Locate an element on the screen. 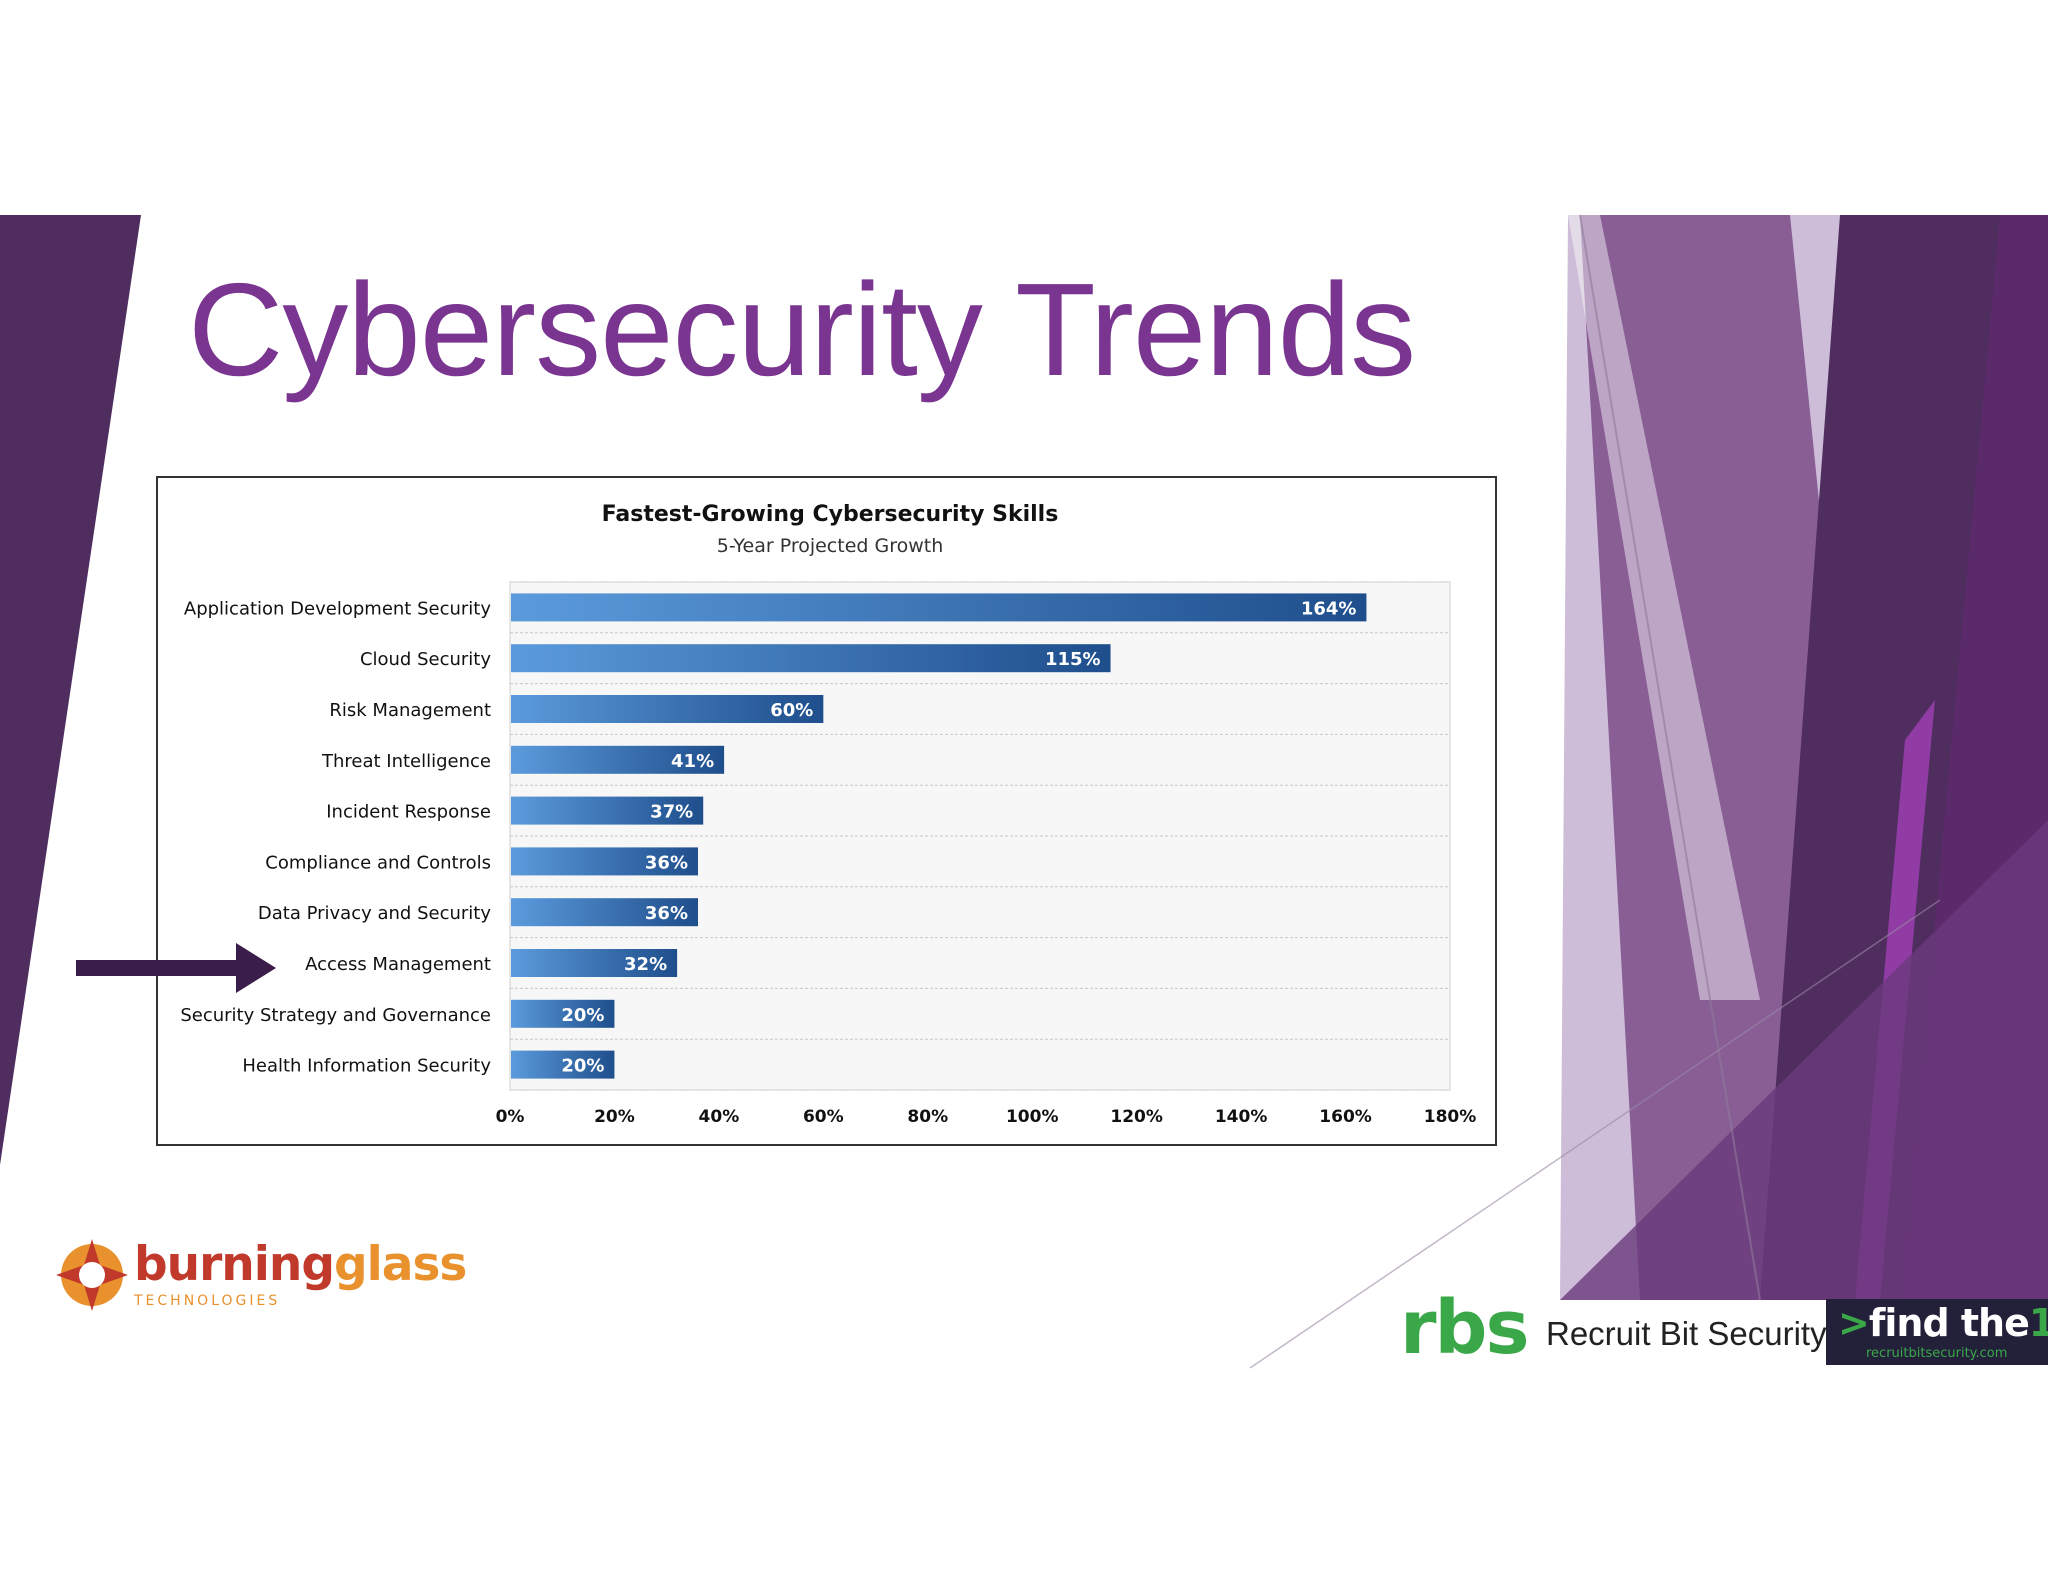 This screenshot has width=2048, height=1582. x-tick-label: 100% is located at coordinates (1032, 1117).